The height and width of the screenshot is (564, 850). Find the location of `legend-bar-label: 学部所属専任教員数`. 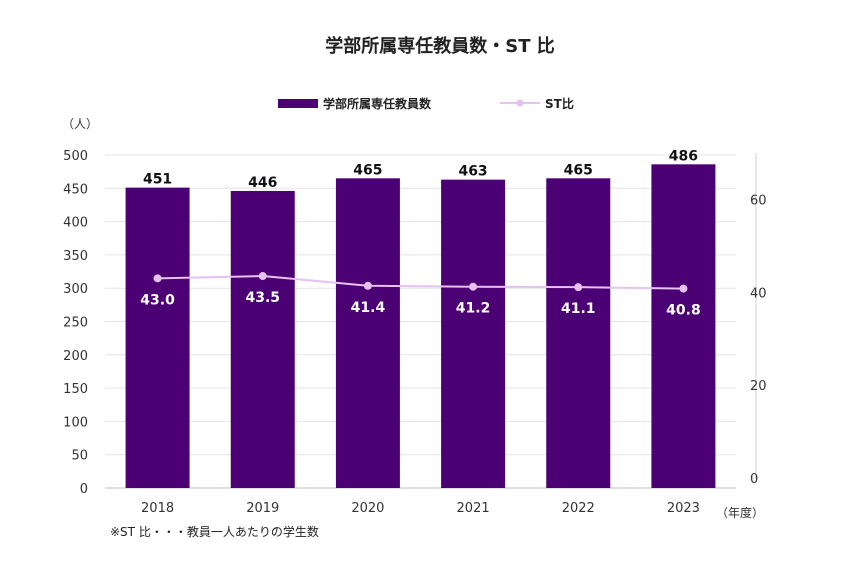

legend-bar-label: 学部所属専任教員数 is located at coordinates (377, 103).